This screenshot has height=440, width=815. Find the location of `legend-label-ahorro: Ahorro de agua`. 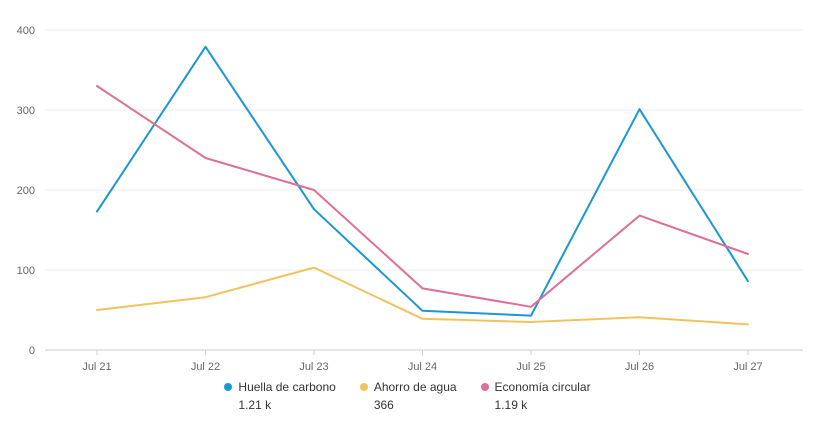

legend-label-ahorro: Ahorro de agua is located at coordinates (415, 387).